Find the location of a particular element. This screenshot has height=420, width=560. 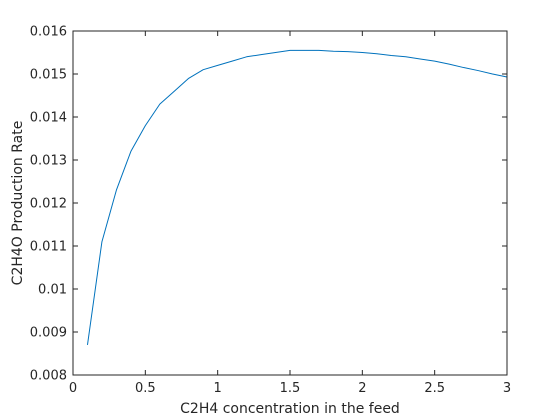

y-axis-label: C2H4O Production Rate is located at coordinates (18, 203).